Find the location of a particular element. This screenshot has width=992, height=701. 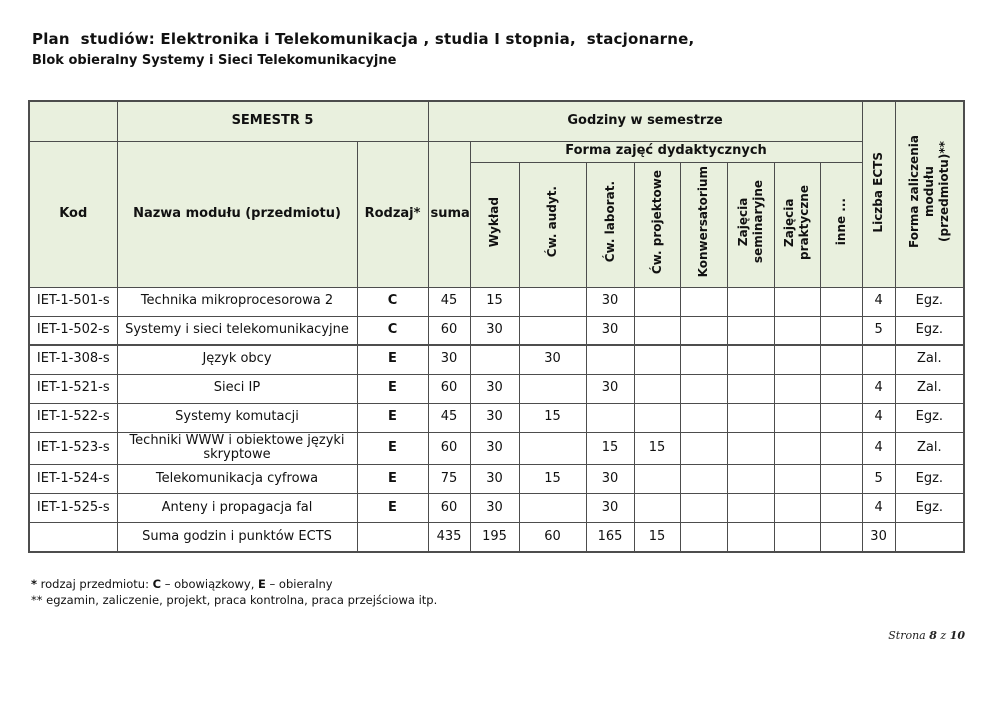

cell-wyklad: 15 is located at coordinates (494, 301).